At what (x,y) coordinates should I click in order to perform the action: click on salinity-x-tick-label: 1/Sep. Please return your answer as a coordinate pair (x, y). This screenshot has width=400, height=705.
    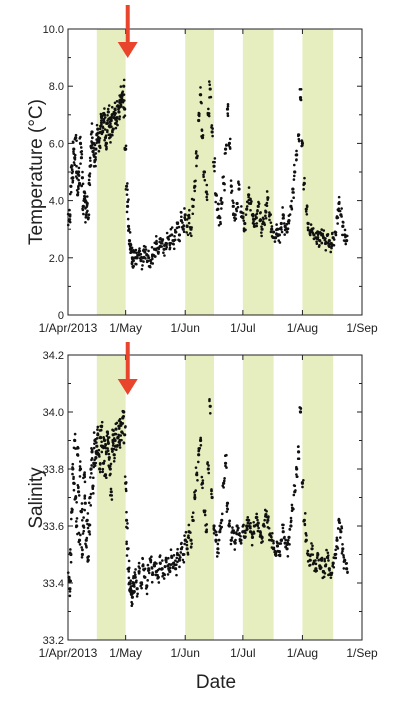
    Looking at the image, I should click on (362, 653).